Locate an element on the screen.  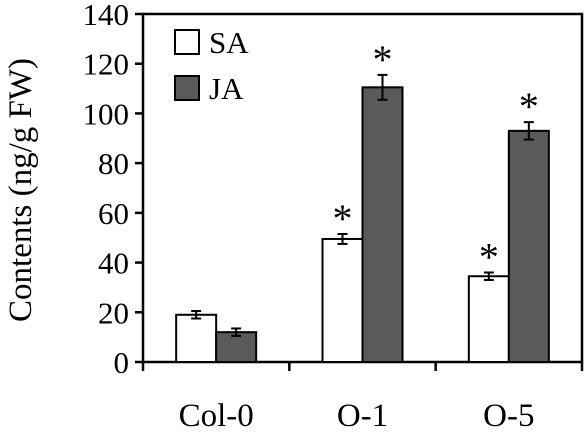
legend-swatch-SA is located at coordinates (187, 42).